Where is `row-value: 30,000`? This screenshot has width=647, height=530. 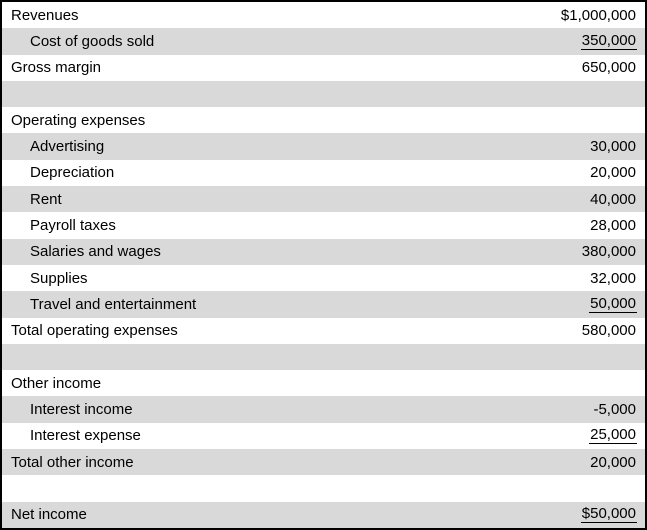 row-value: 30,000 is located at coordinates (617, 146).